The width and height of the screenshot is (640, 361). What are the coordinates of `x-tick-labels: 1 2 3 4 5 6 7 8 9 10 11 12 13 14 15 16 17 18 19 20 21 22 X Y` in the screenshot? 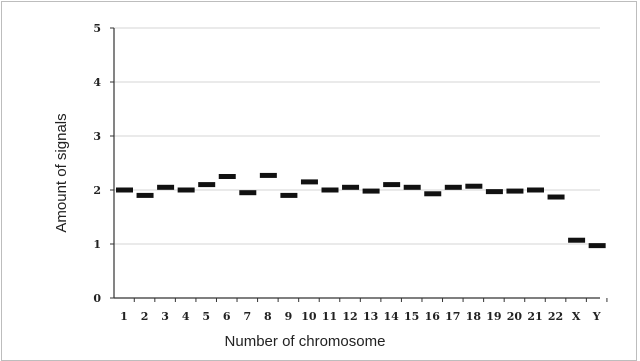 It's located at (360, 316).